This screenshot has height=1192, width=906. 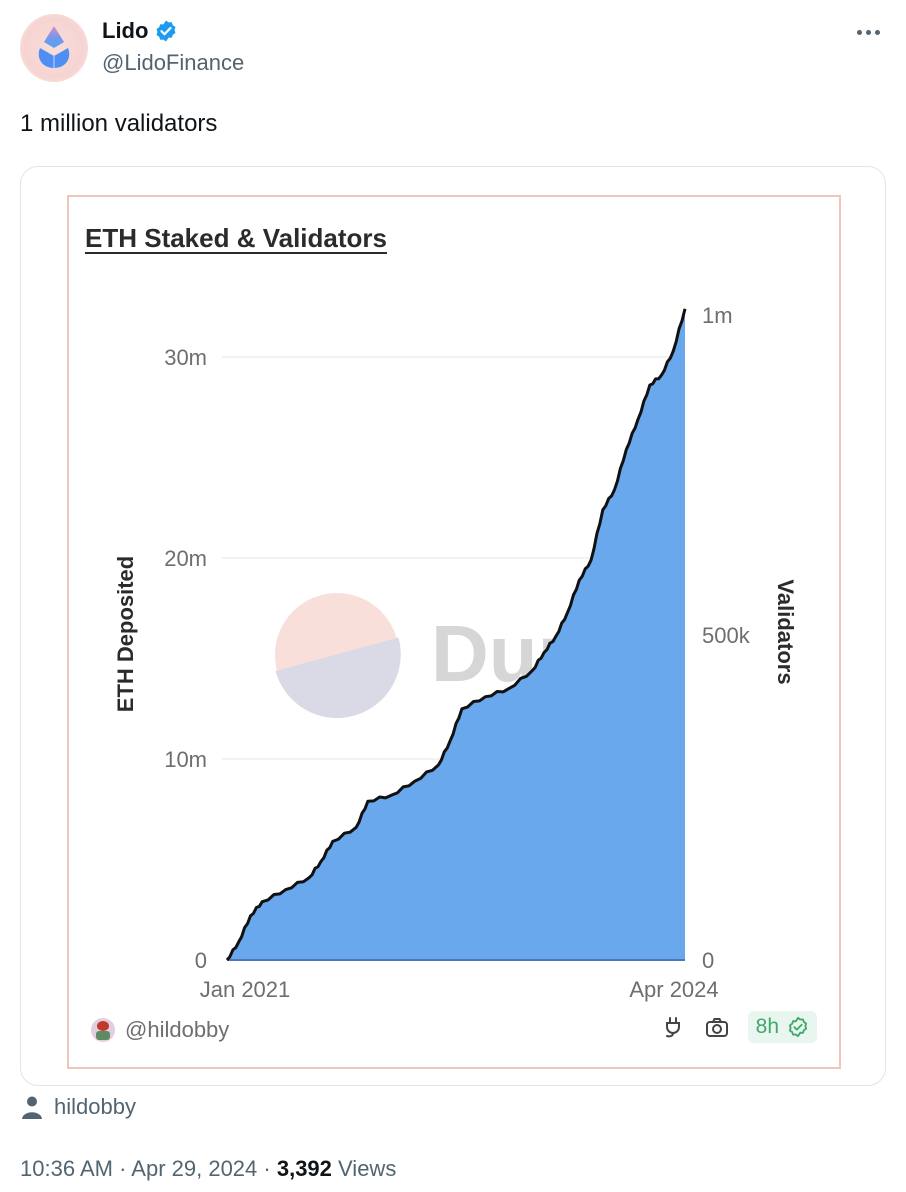 What do you see at coordinates (782, 1027) in the screenshot?
I see `freshness-badge: 8h` at bounding box center [782, 1027].